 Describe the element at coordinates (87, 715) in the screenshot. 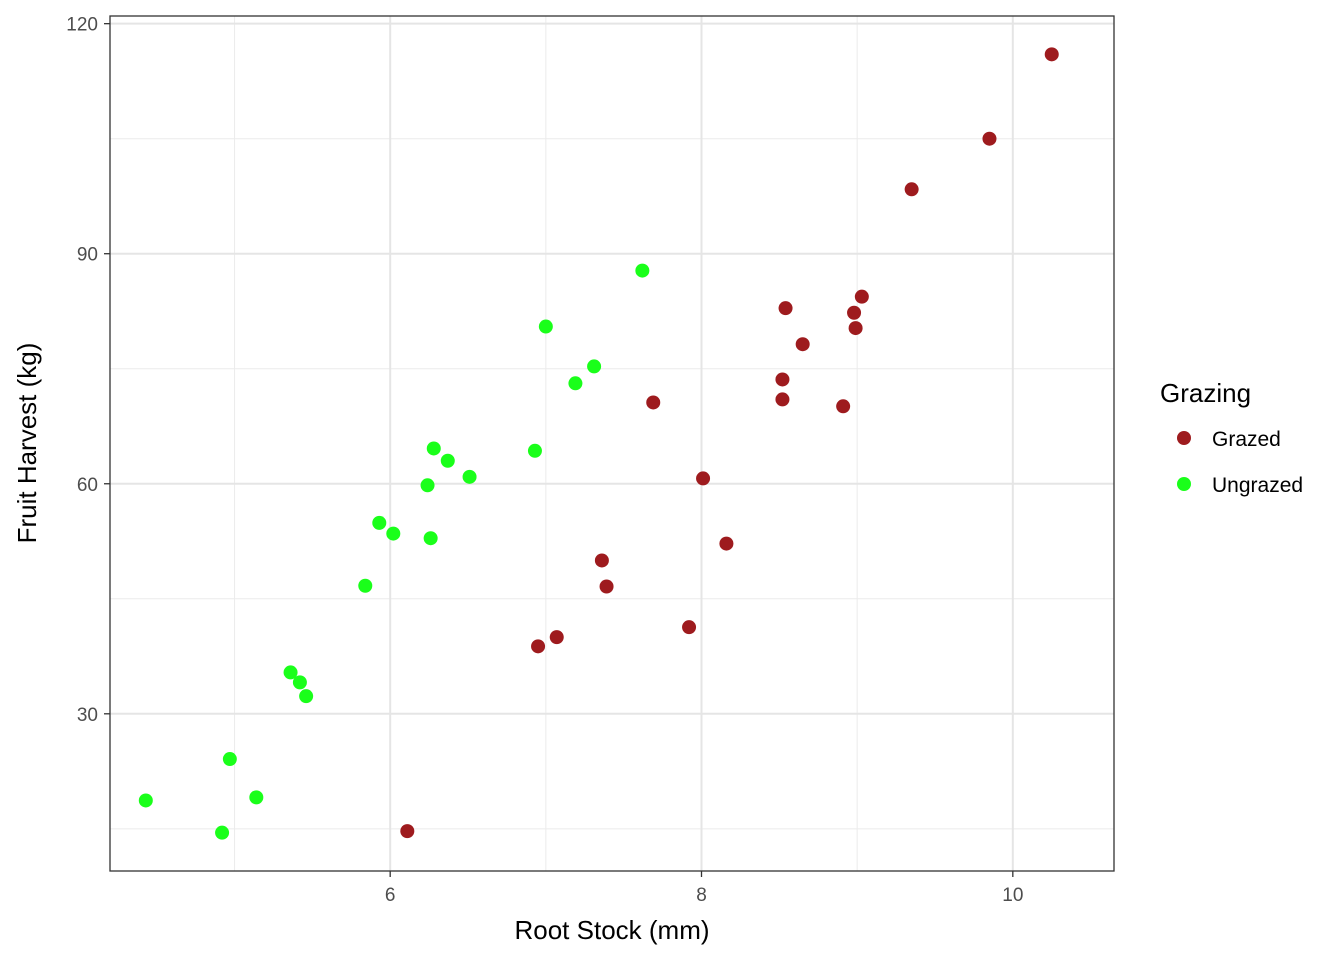

I see `y-tick-label: 30` at that location.